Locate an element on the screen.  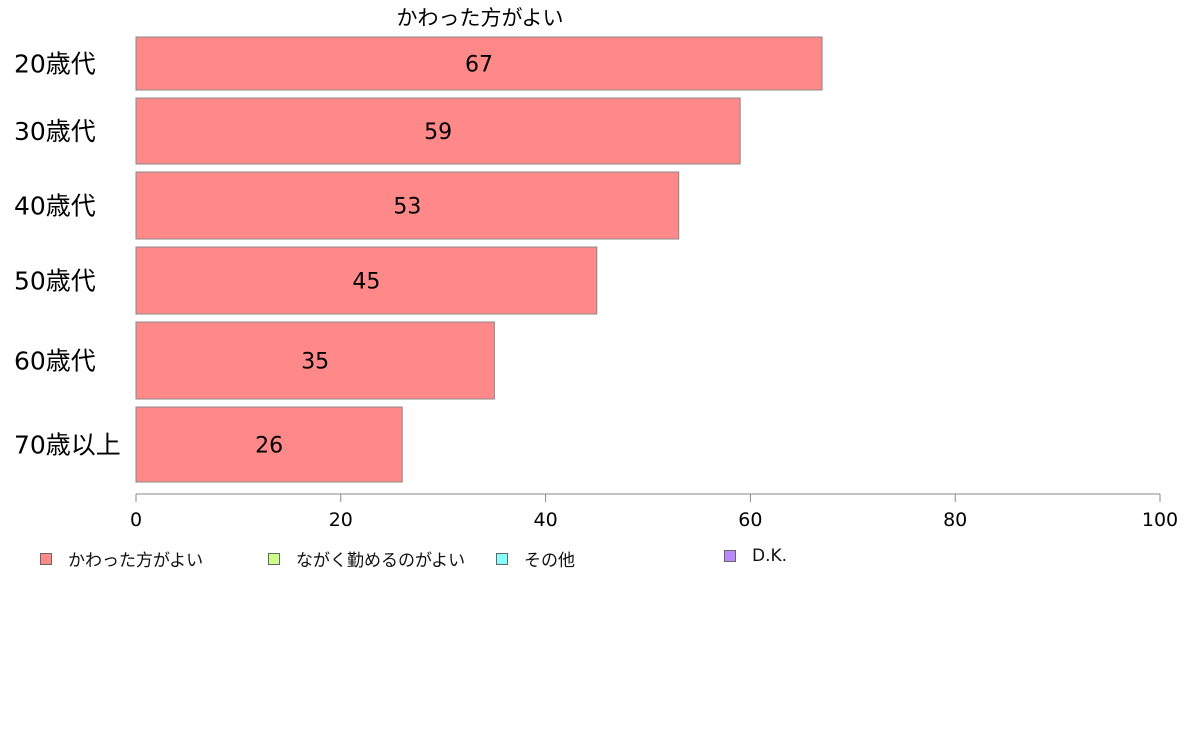
category-label-2: 40歳代 is located at coordinates (55, 206).